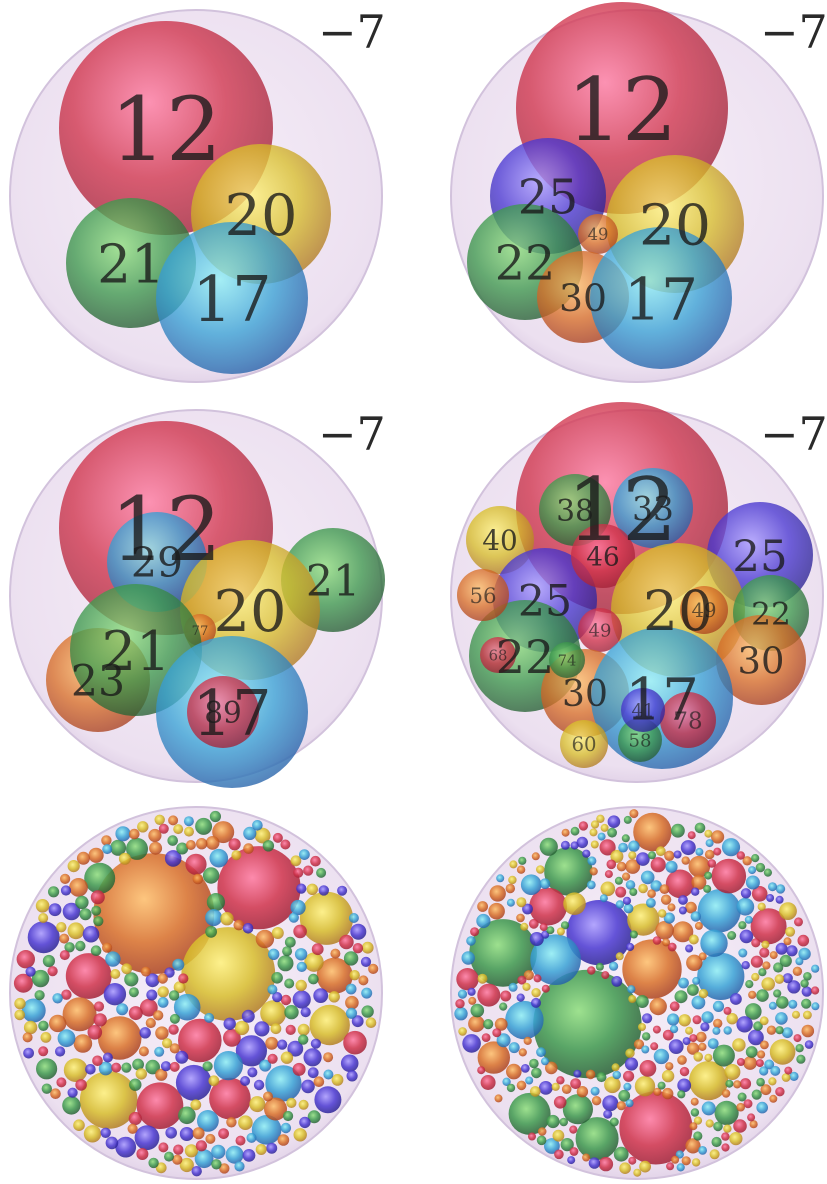 Image resolution: width=827 pixels, height=1184 pixels. Describe the element at coordinates (759, 557) in the screenshot. I see `sphere-number-label: 25` at that location.